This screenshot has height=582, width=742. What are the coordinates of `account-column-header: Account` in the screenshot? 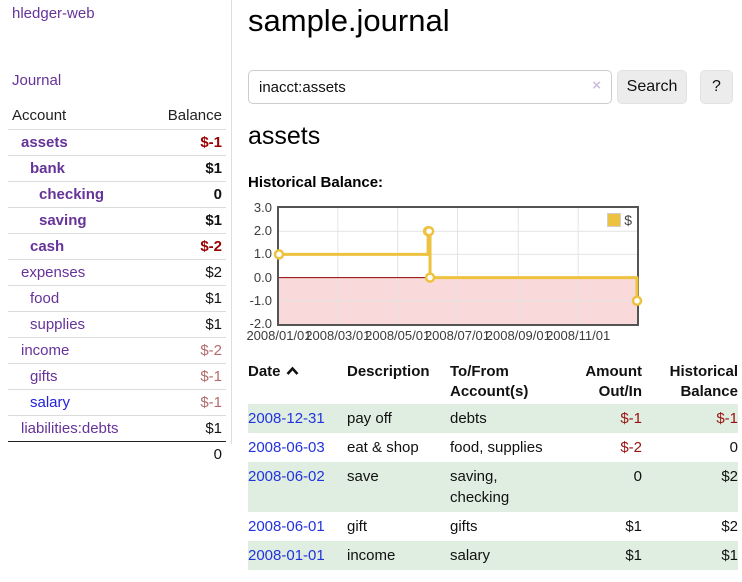 It's located at (39, 115).